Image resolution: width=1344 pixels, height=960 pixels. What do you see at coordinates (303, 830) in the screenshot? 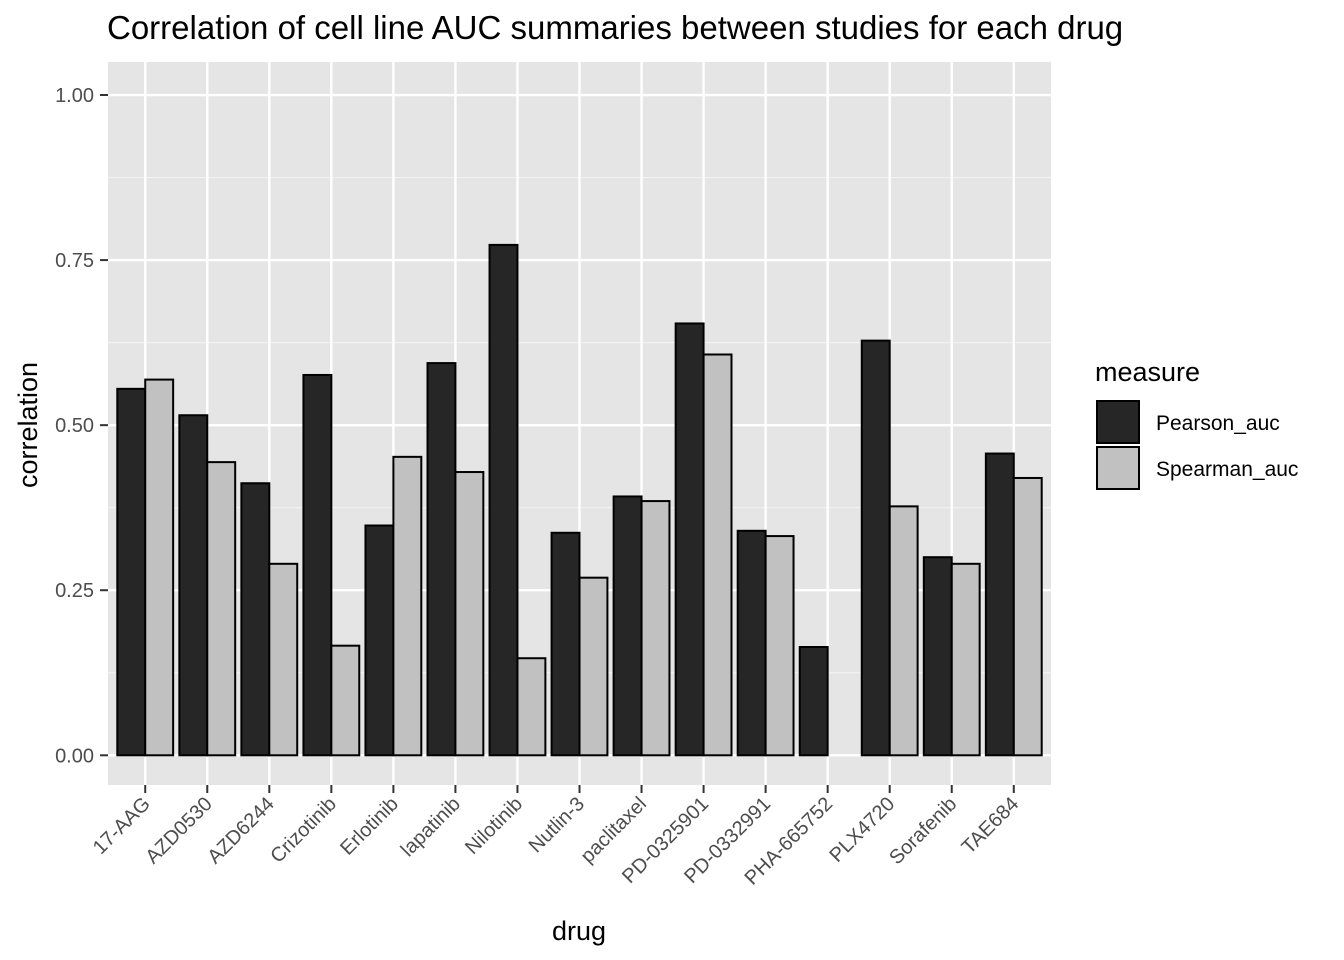
I see `x-tick-label: Crizotinib` at bounding box center [303, 830].